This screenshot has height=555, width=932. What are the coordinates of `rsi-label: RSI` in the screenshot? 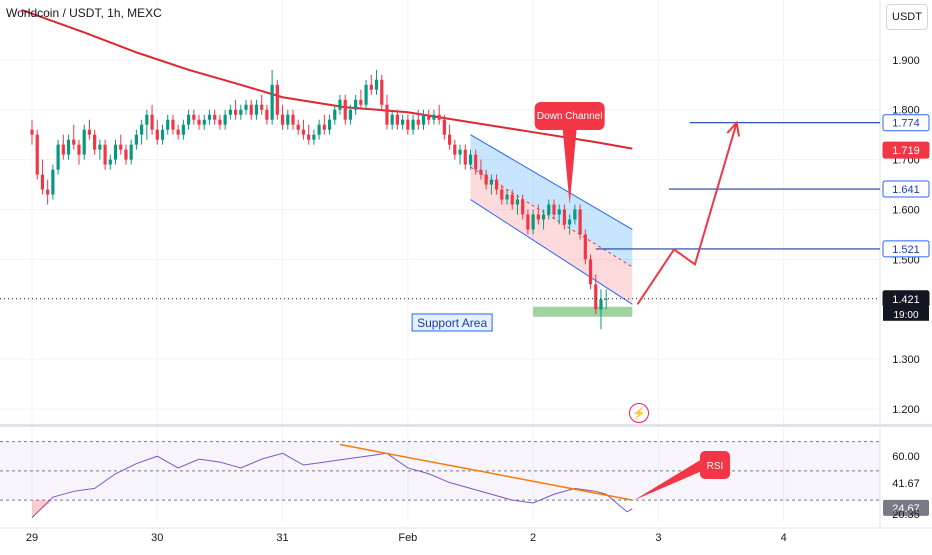 It's located at (715, 466).